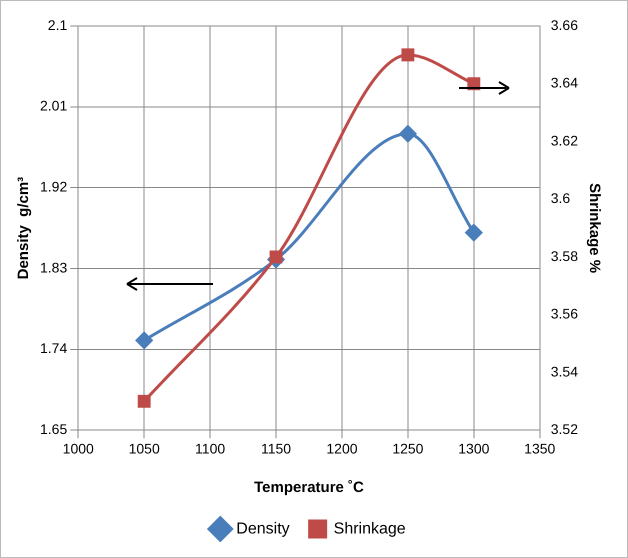 The image size is (628, 558). Describe the element at coordinates (408, 448) in the screenshot. I see `x-tick-label: 1250` at that location.